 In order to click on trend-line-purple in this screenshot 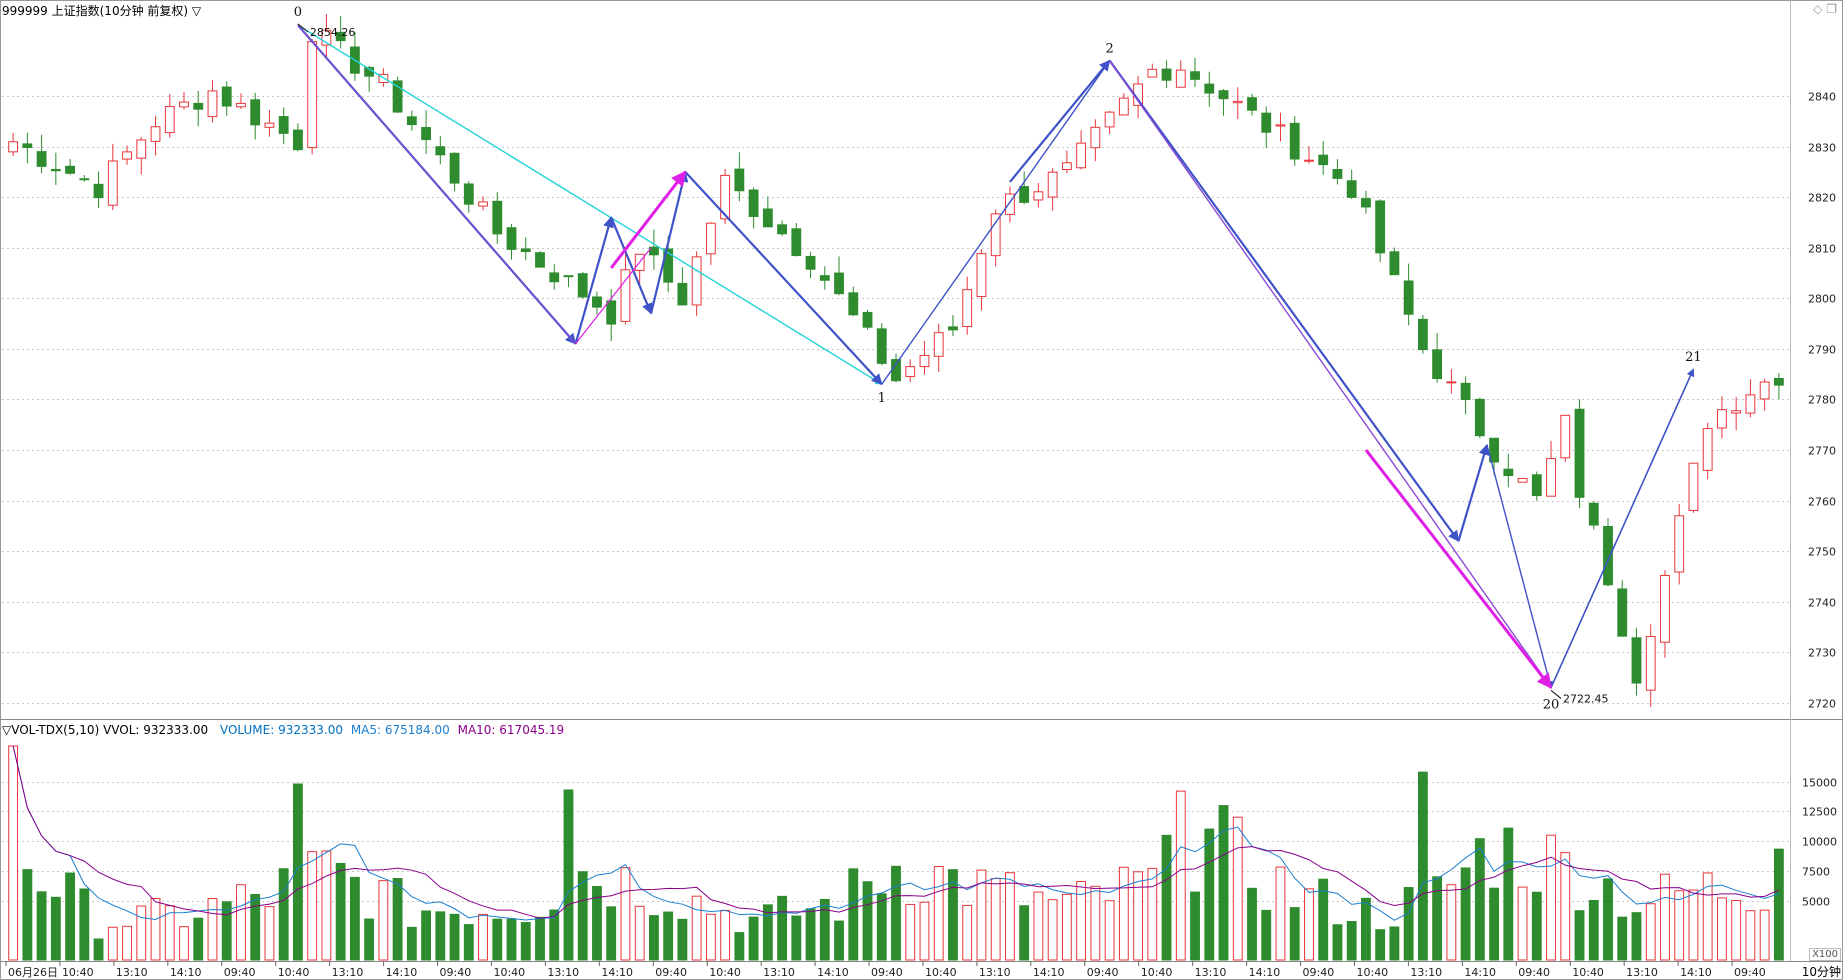, I will do `click(437, 184)`.